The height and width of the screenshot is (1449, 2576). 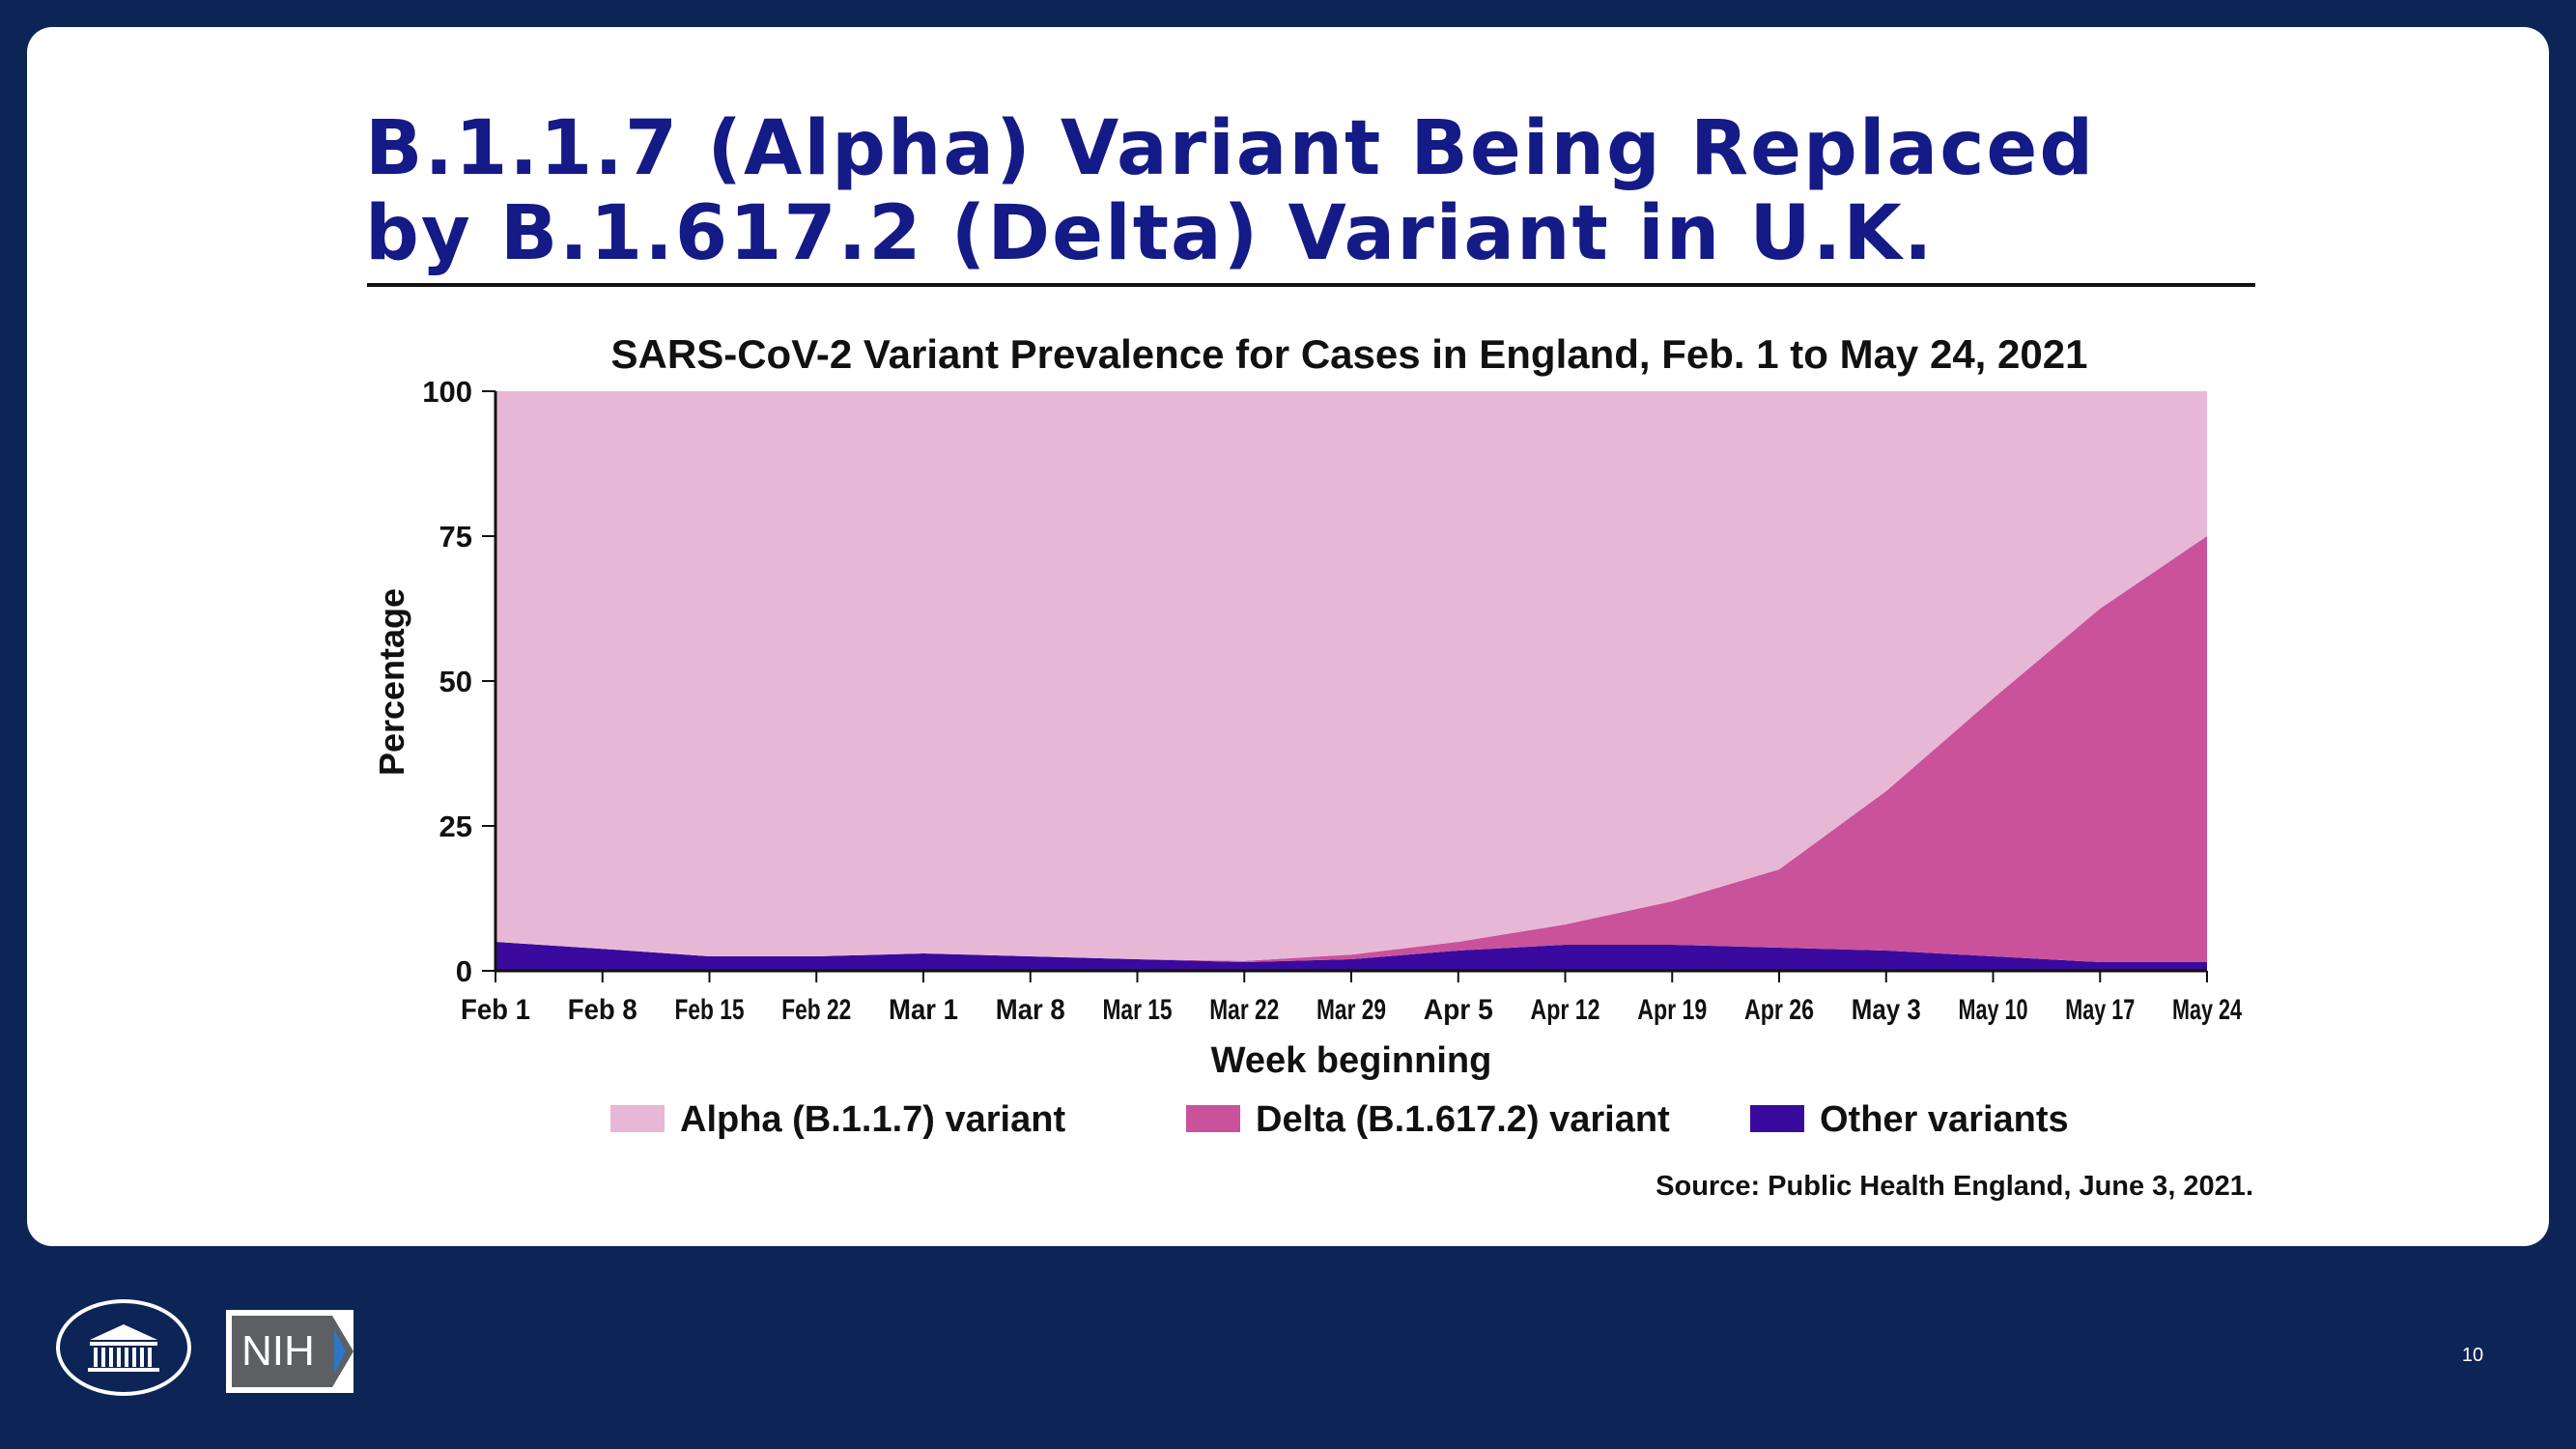 What do you see at coordinates (923, 1010) in the screenshot?
I see `x-tick-label: Mar 1` at bounding box center [923, 1010].